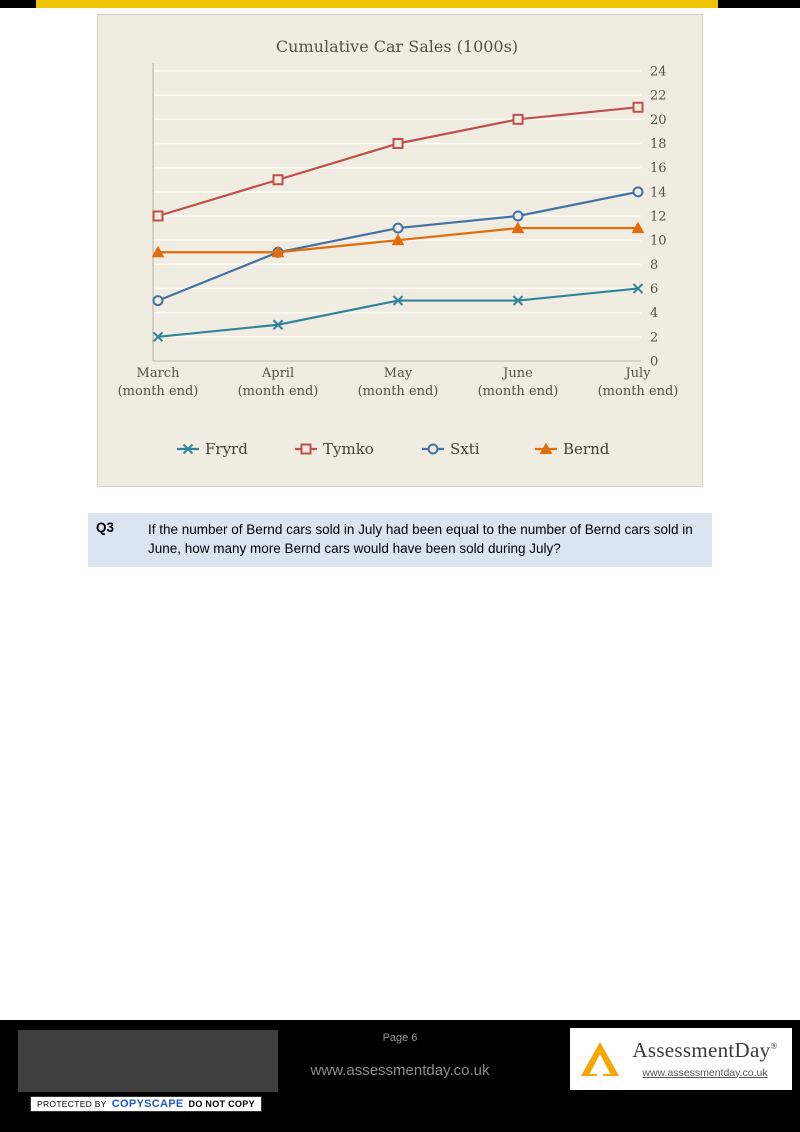 This screenshot has height=1132, width=800. I want to click on footer-page-label: Page 6, so click(400, 1038).